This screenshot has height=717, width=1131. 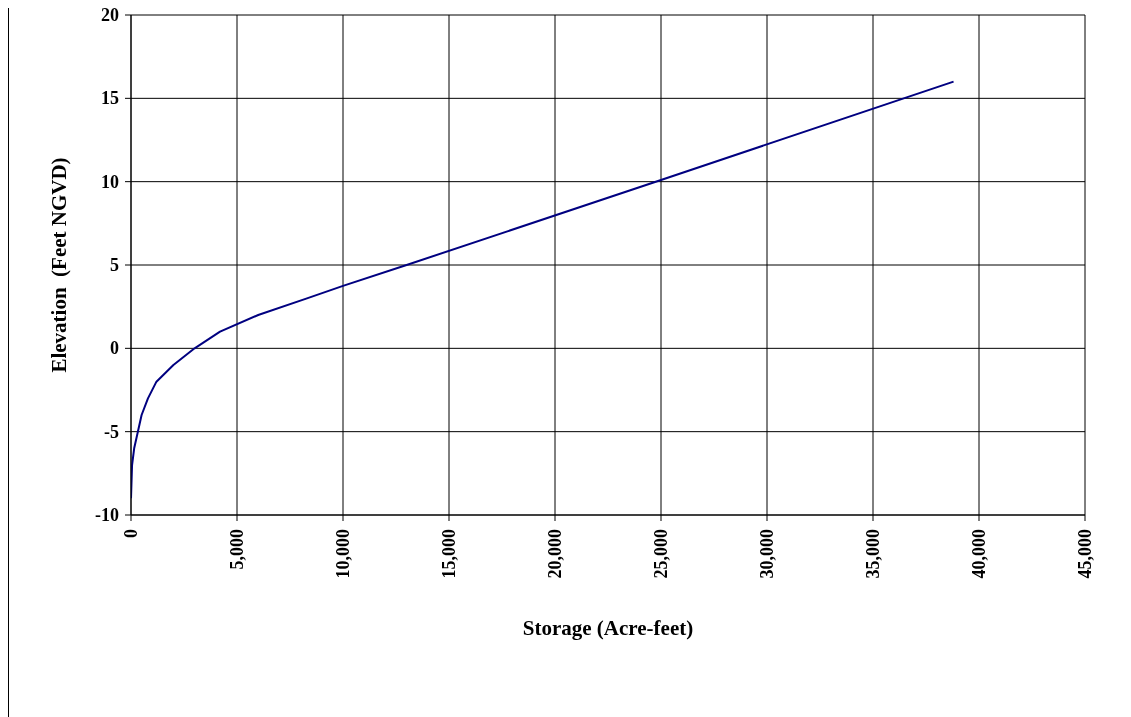 What do you see at coordinates (767, 554) in the screenshot?
I see `x-tick-label: 30,000` at bounding box center [767, 554].